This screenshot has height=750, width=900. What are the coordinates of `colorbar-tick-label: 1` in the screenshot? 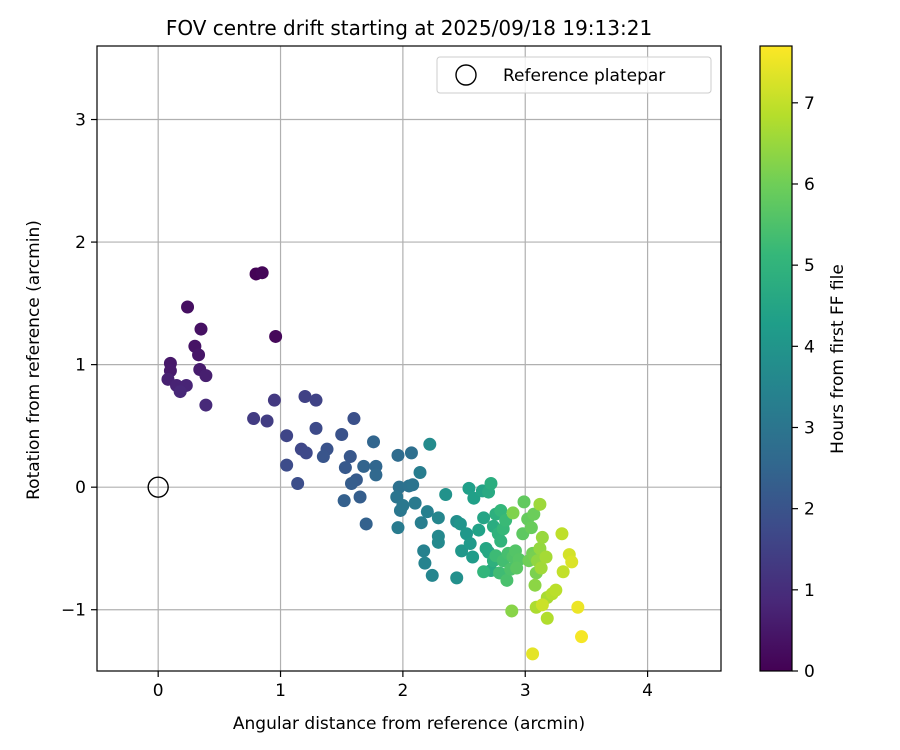 It's located at (809, 591).